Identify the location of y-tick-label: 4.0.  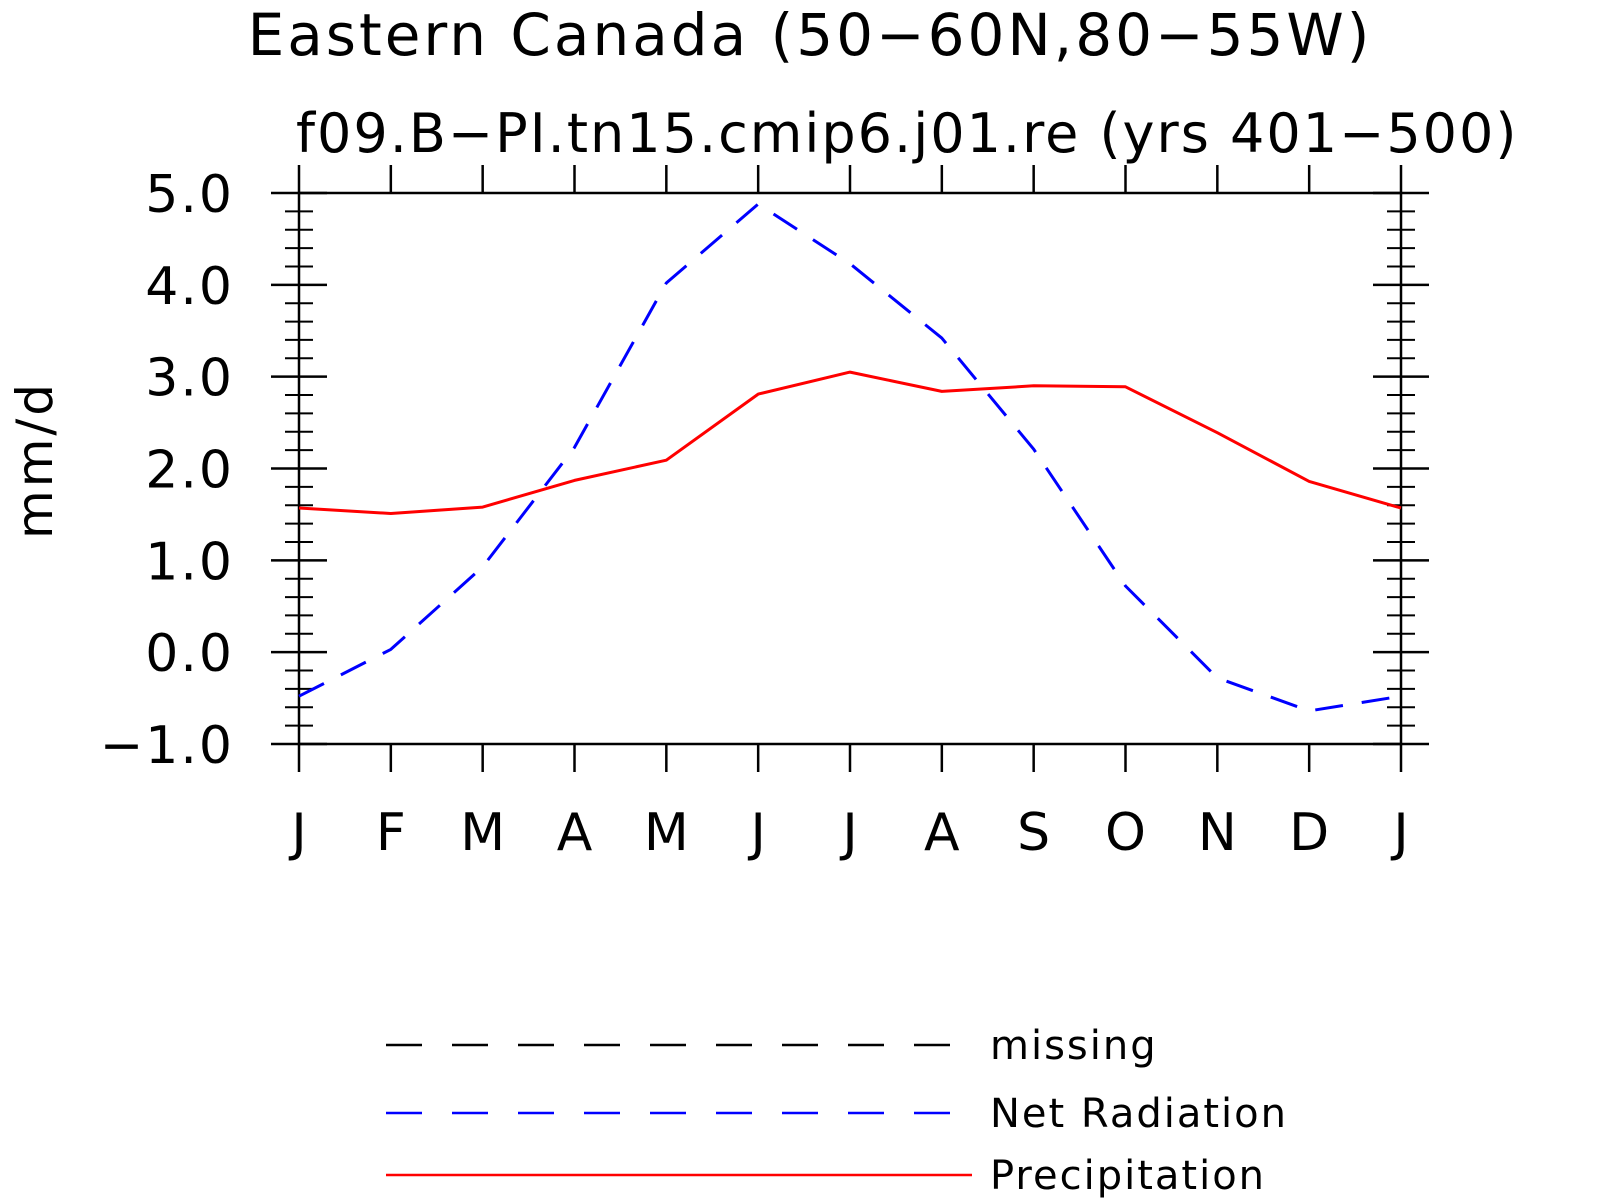
(189, 287).